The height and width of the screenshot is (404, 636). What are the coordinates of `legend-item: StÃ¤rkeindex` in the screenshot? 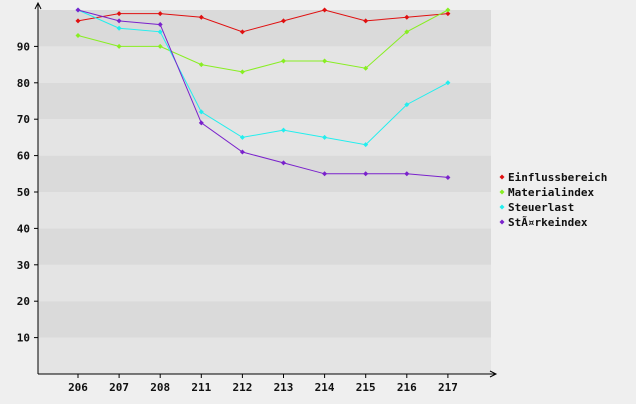 It's located at (543, 222).